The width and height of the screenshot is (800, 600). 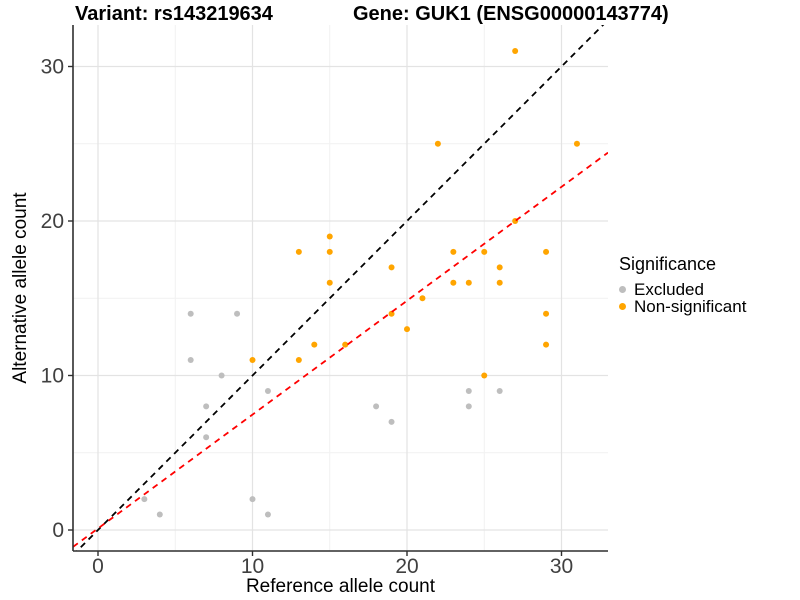 What do you see at coordinates (252, 566) in the screenshot?
I see `x-tick-label: 10` at bounding box center [252, 566].